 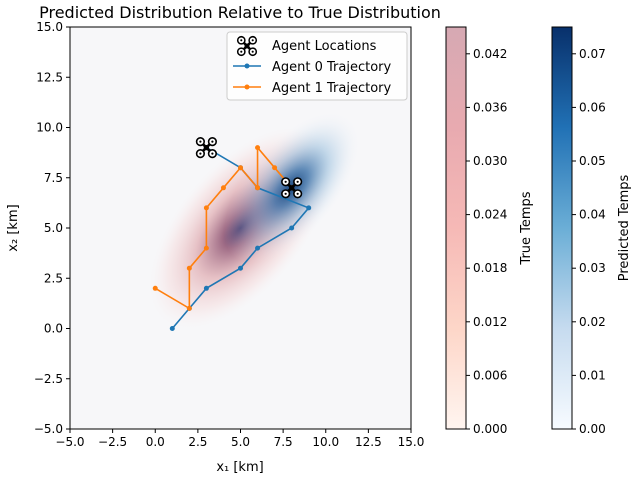 What do you see at coordinates (239, 467) in the screenshot?
I see `x-axis-label: x₁ [km]` at bounding box center [239, 467].